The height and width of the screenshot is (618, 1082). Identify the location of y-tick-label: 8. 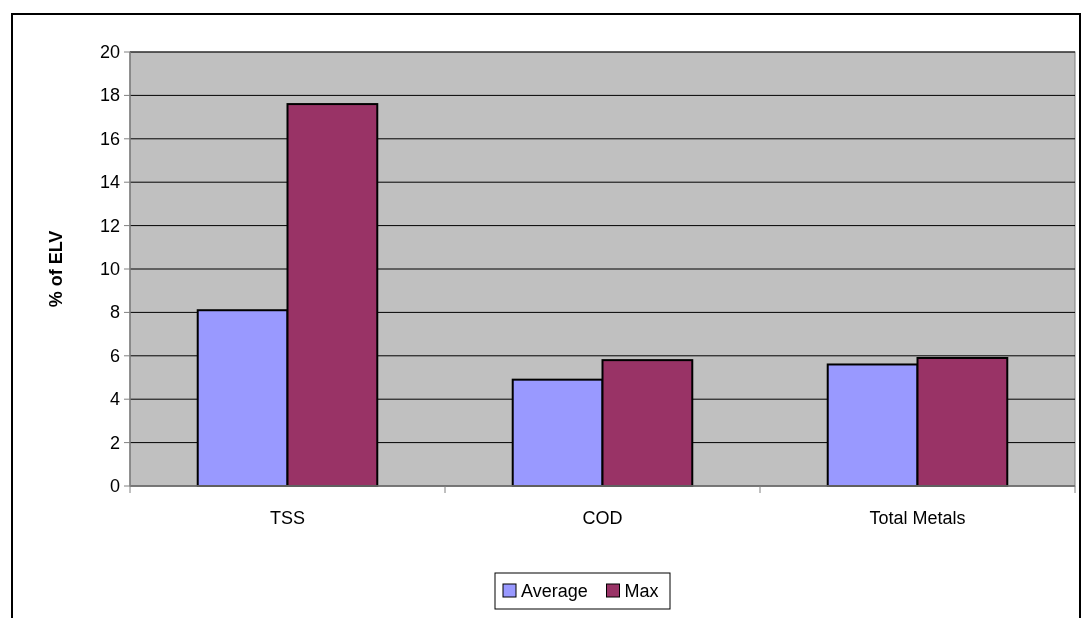
(114, 312).